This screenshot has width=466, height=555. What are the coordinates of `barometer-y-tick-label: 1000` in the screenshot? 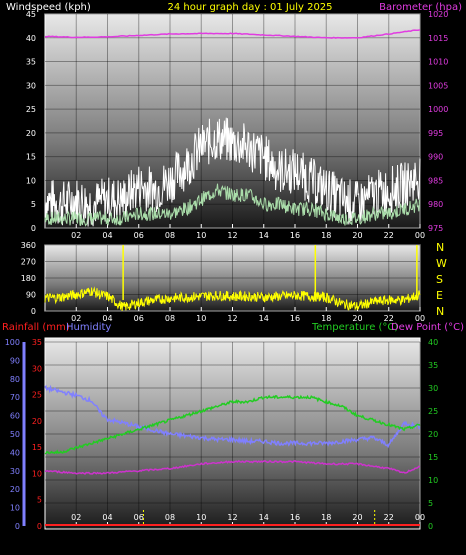 It's located at (438, 109).